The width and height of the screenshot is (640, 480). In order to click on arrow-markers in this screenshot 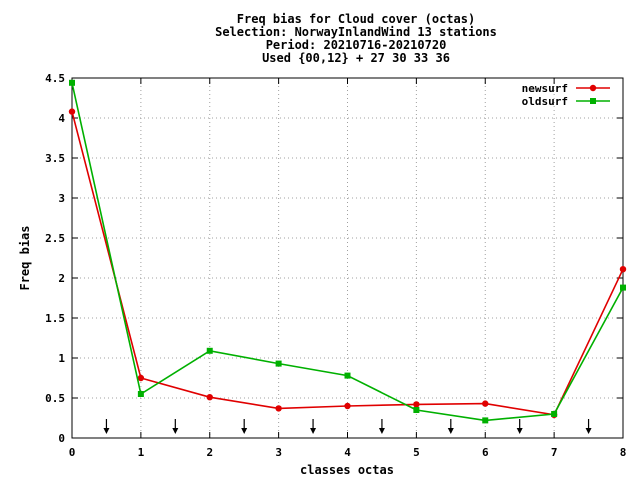, I will do `click(347, 426)`.